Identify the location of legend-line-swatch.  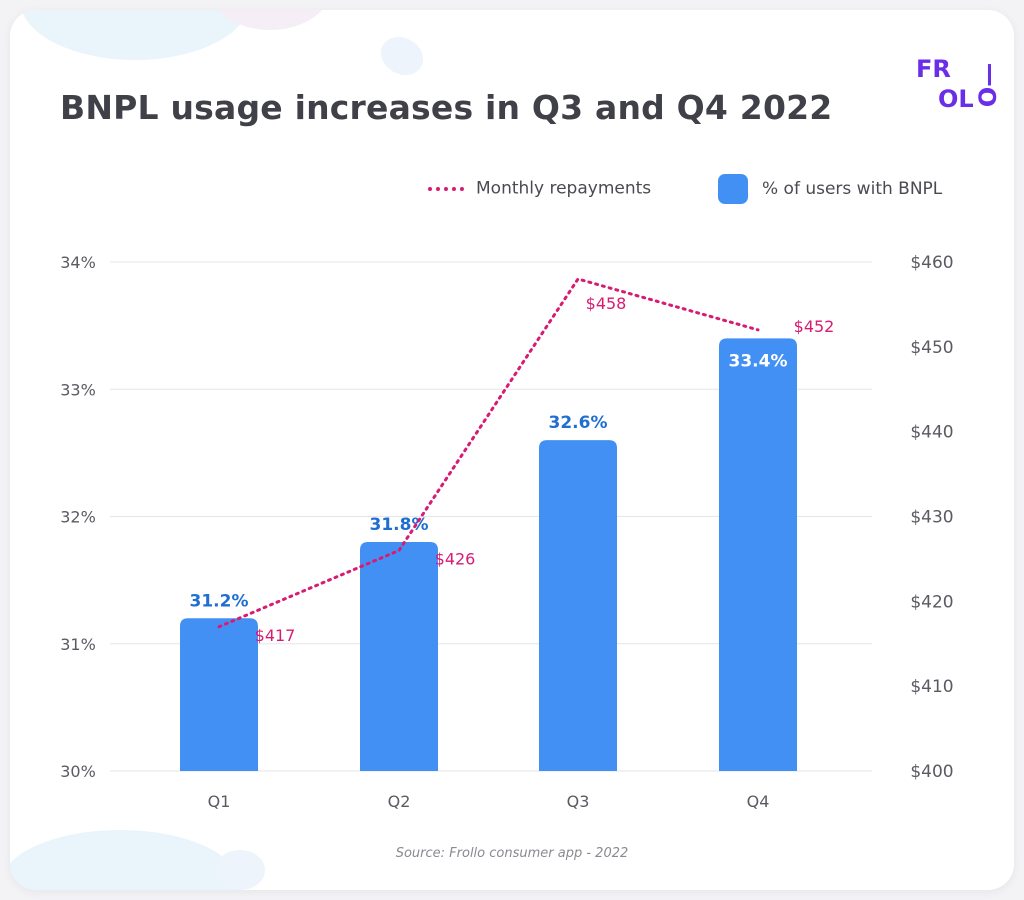
(446, 188).